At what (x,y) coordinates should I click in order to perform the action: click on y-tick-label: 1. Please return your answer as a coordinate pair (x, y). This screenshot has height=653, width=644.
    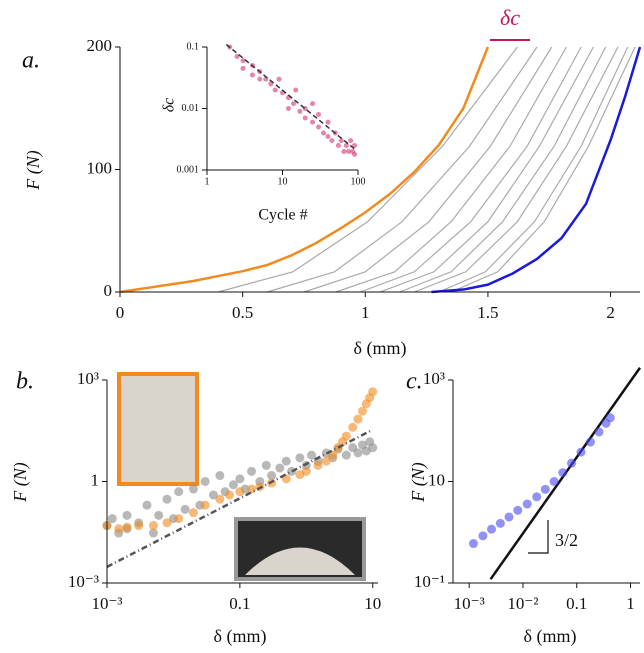
    Looking at the image, I should click on (95, 479).